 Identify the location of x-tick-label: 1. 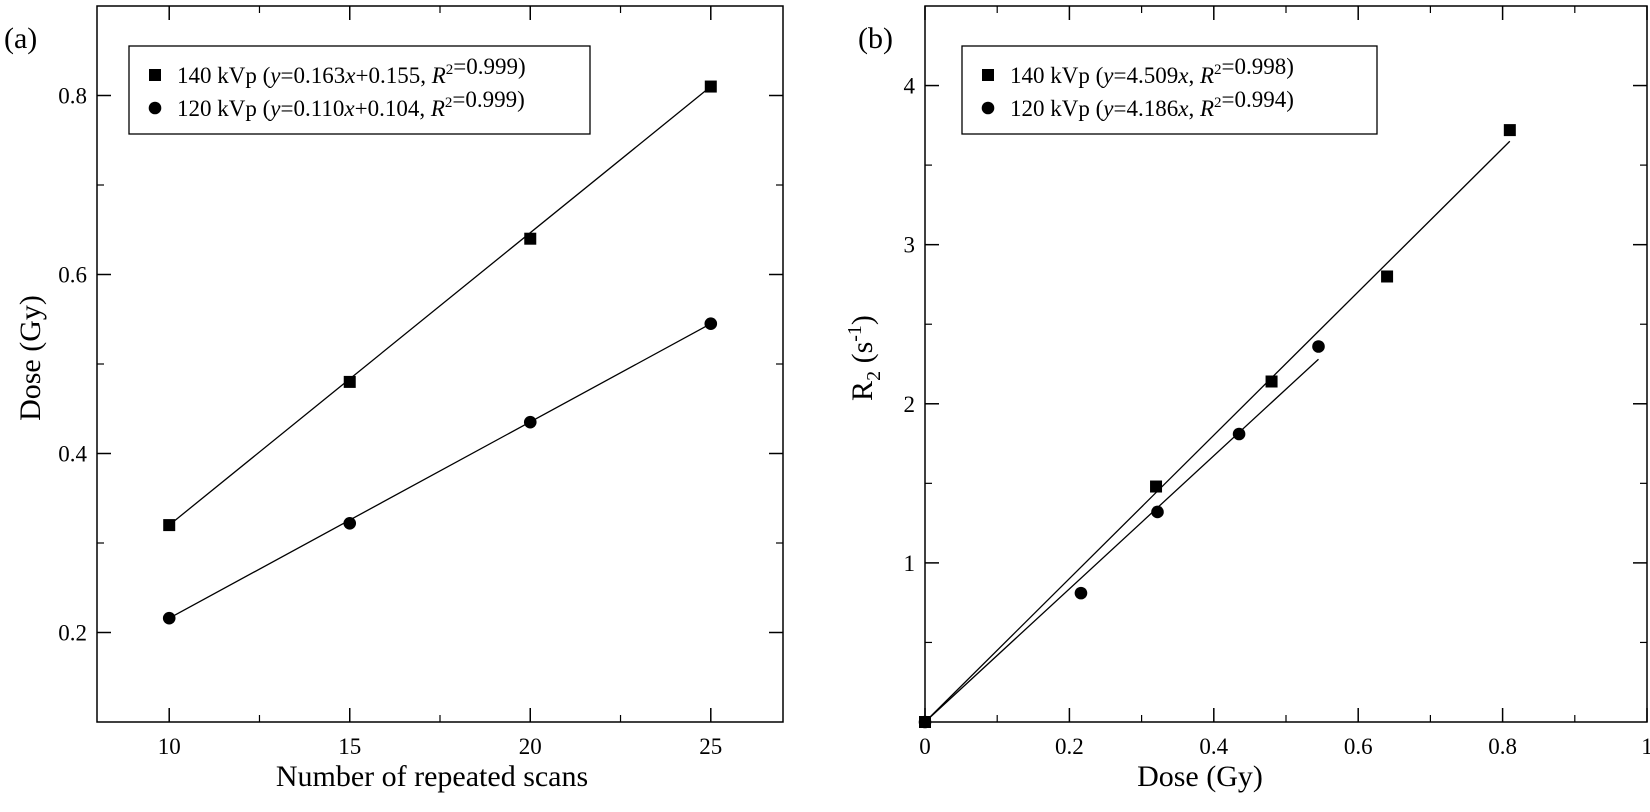
(1645, 746).